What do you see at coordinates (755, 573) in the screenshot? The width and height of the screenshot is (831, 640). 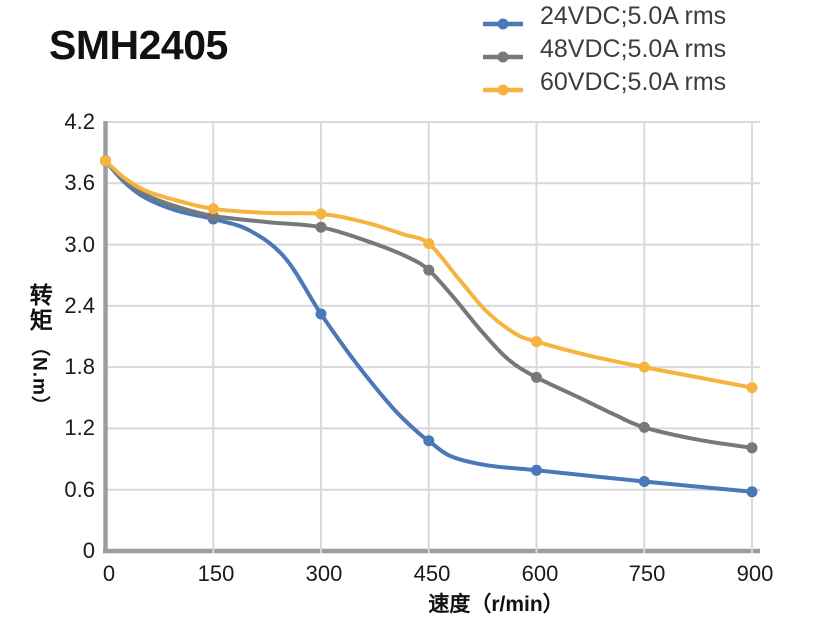 I see `x-tick-label: 900` at bounding box center [755, 573].